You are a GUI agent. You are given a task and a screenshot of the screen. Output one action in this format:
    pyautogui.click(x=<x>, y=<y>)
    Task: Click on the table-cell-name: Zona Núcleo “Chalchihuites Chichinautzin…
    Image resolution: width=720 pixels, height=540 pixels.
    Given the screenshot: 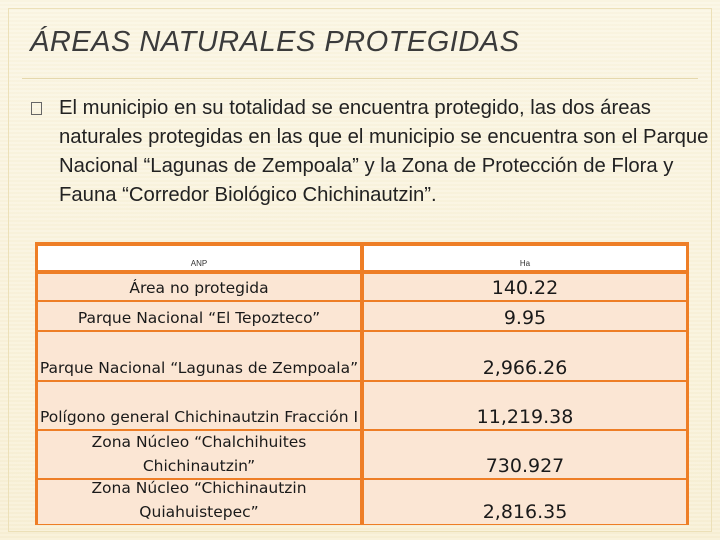 What is the action you would take?
    pyautogui.click(x=199, y=454)
    